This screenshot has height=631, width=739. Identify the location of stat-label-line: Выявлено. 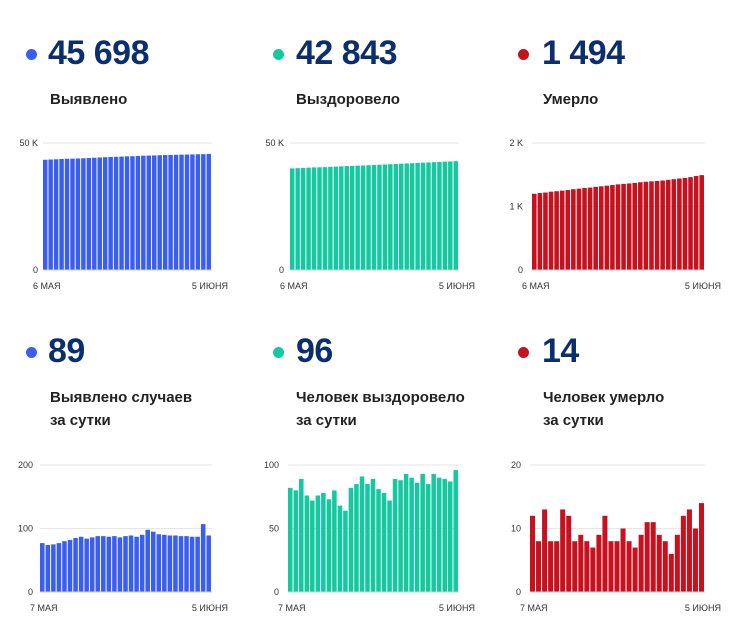
(89, 99).